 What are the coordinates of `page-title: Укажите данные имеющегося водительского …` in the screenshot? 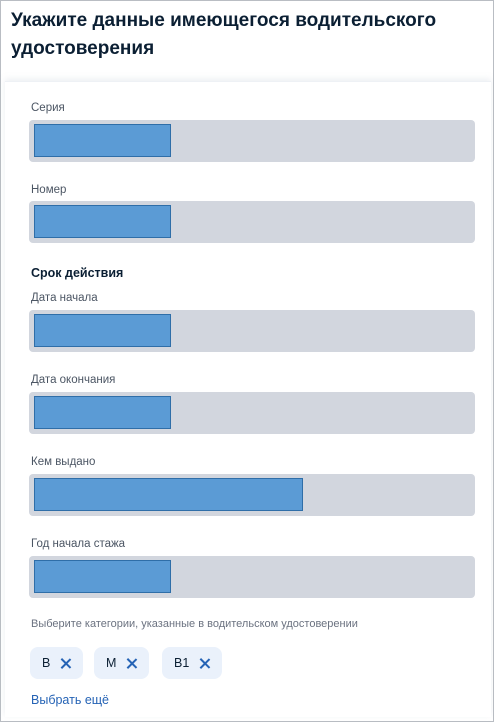 It's located at (224, 34).